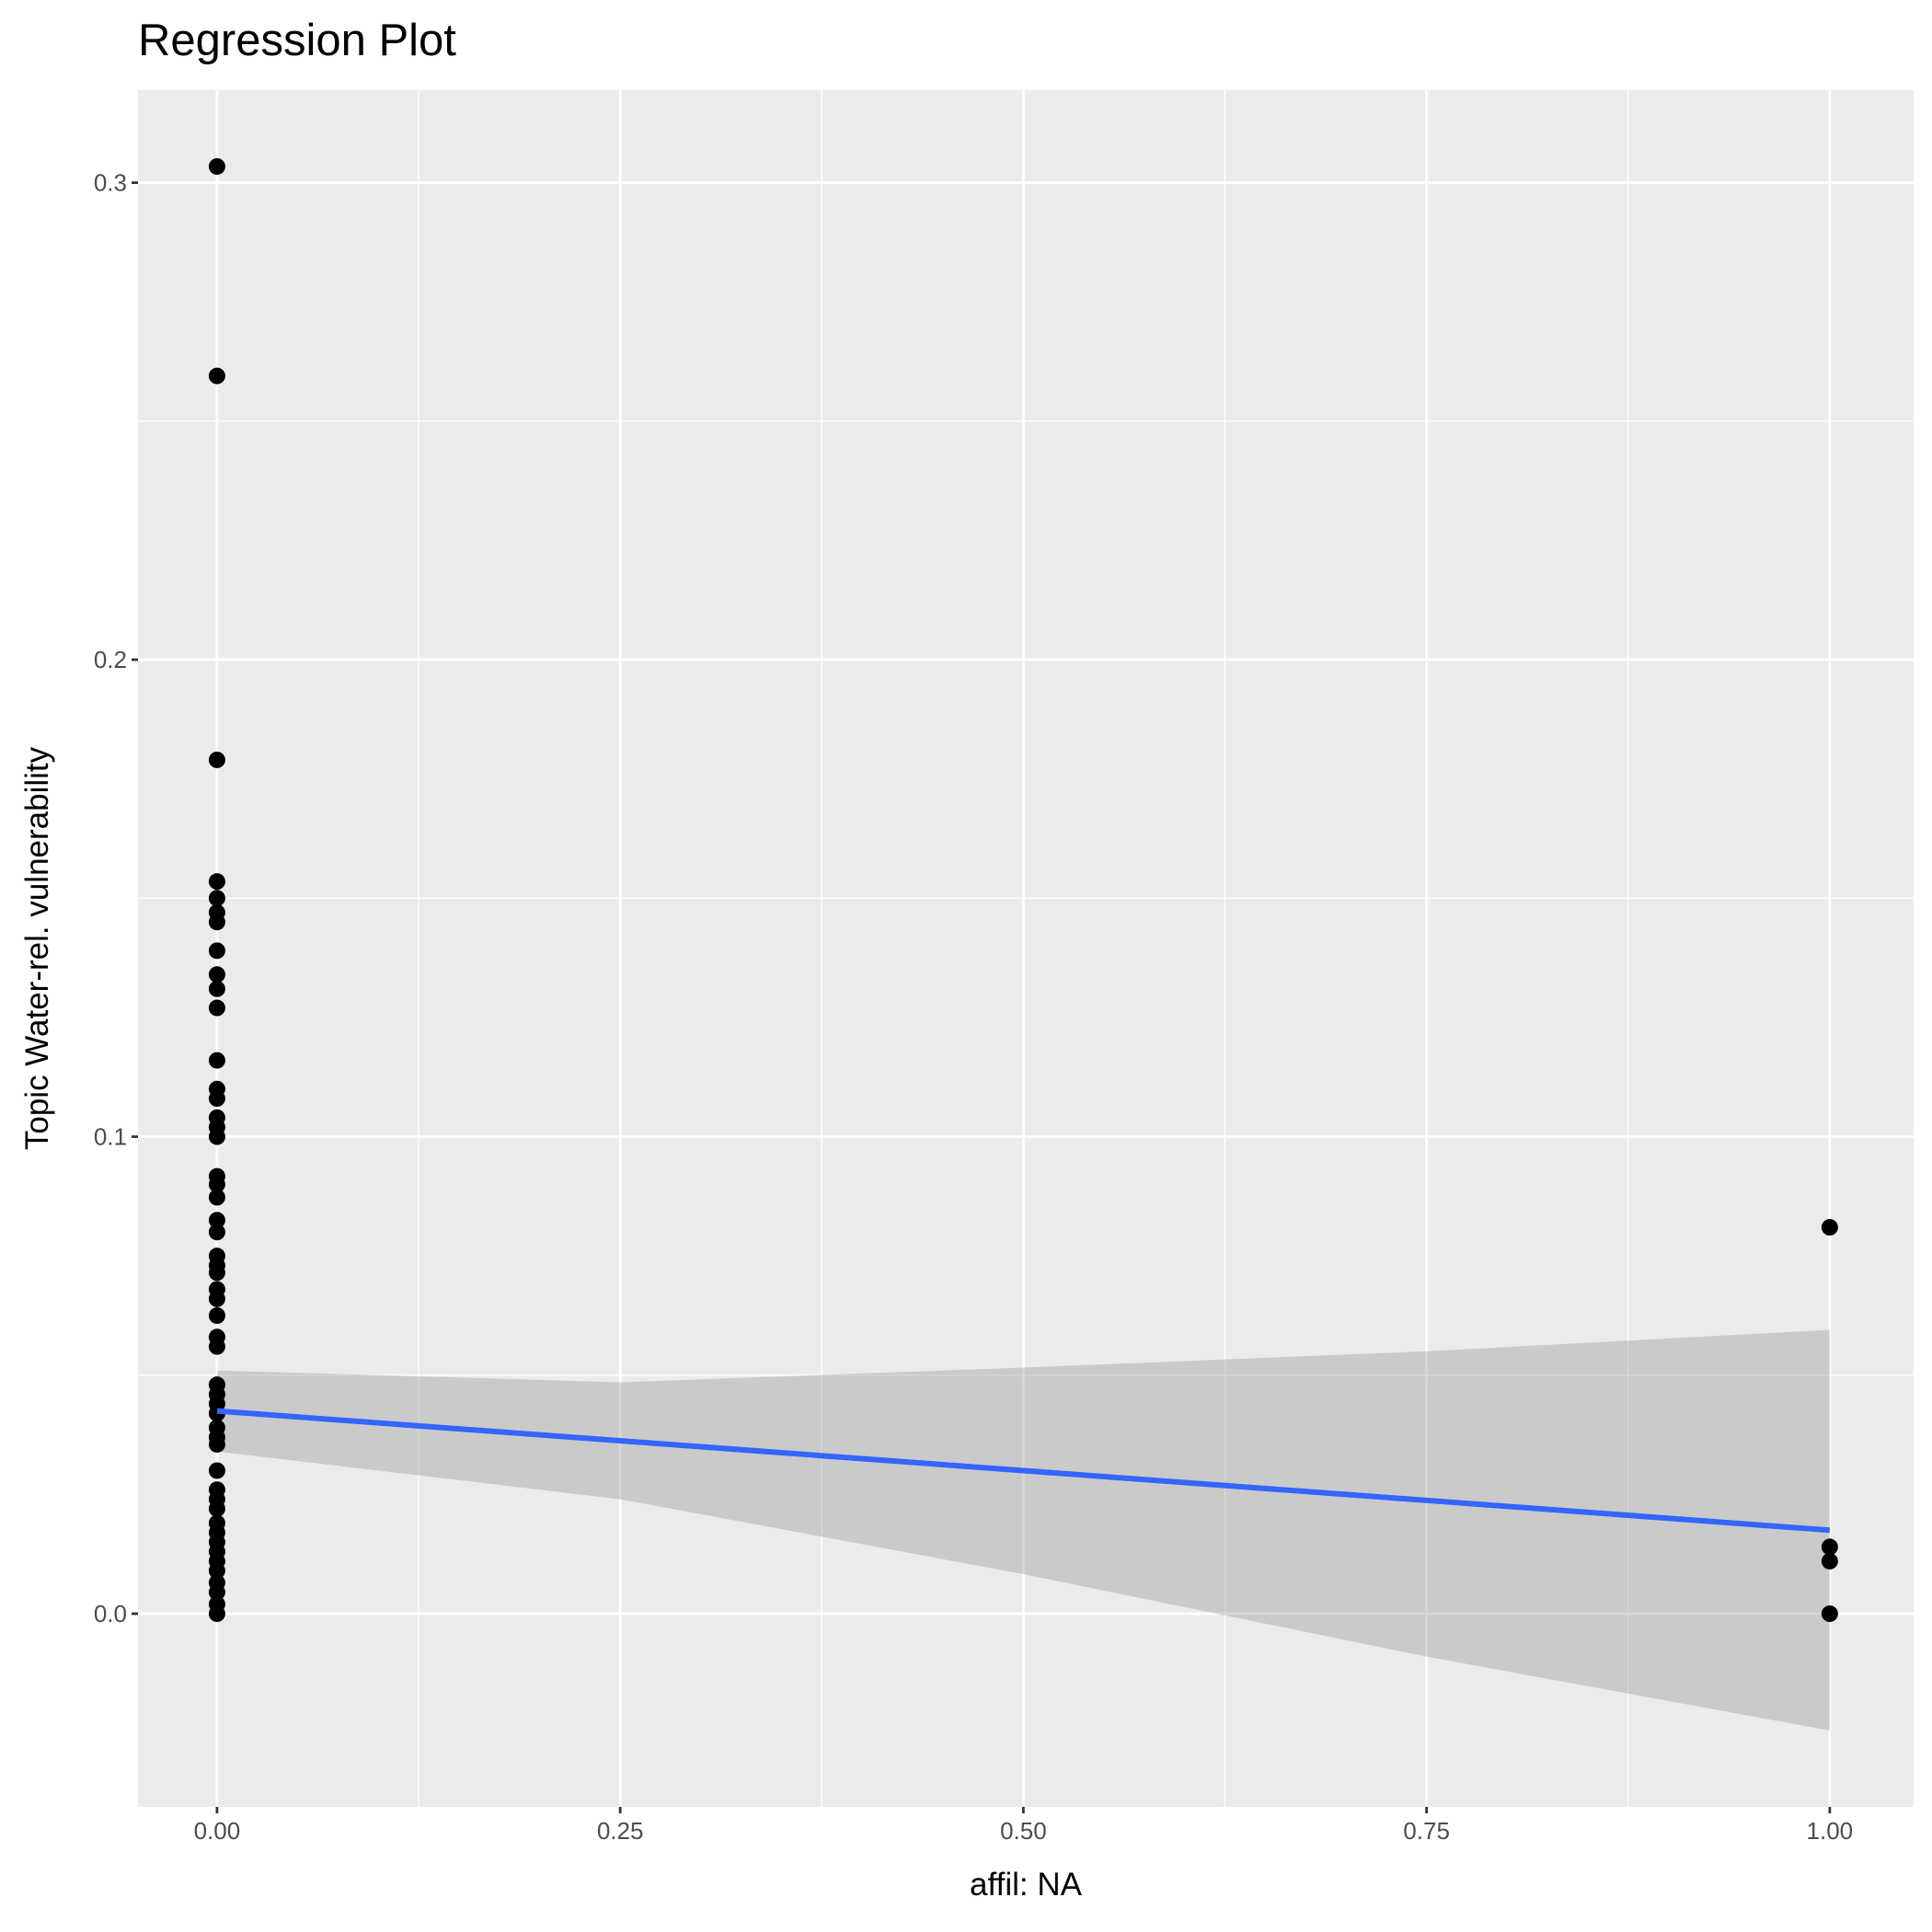 The width and height of the screenshot is (1932, 1932). Describe the element at coordinates (1023, 1831) in the screenshot. I see `x-tick-label: 0.50` at that location.